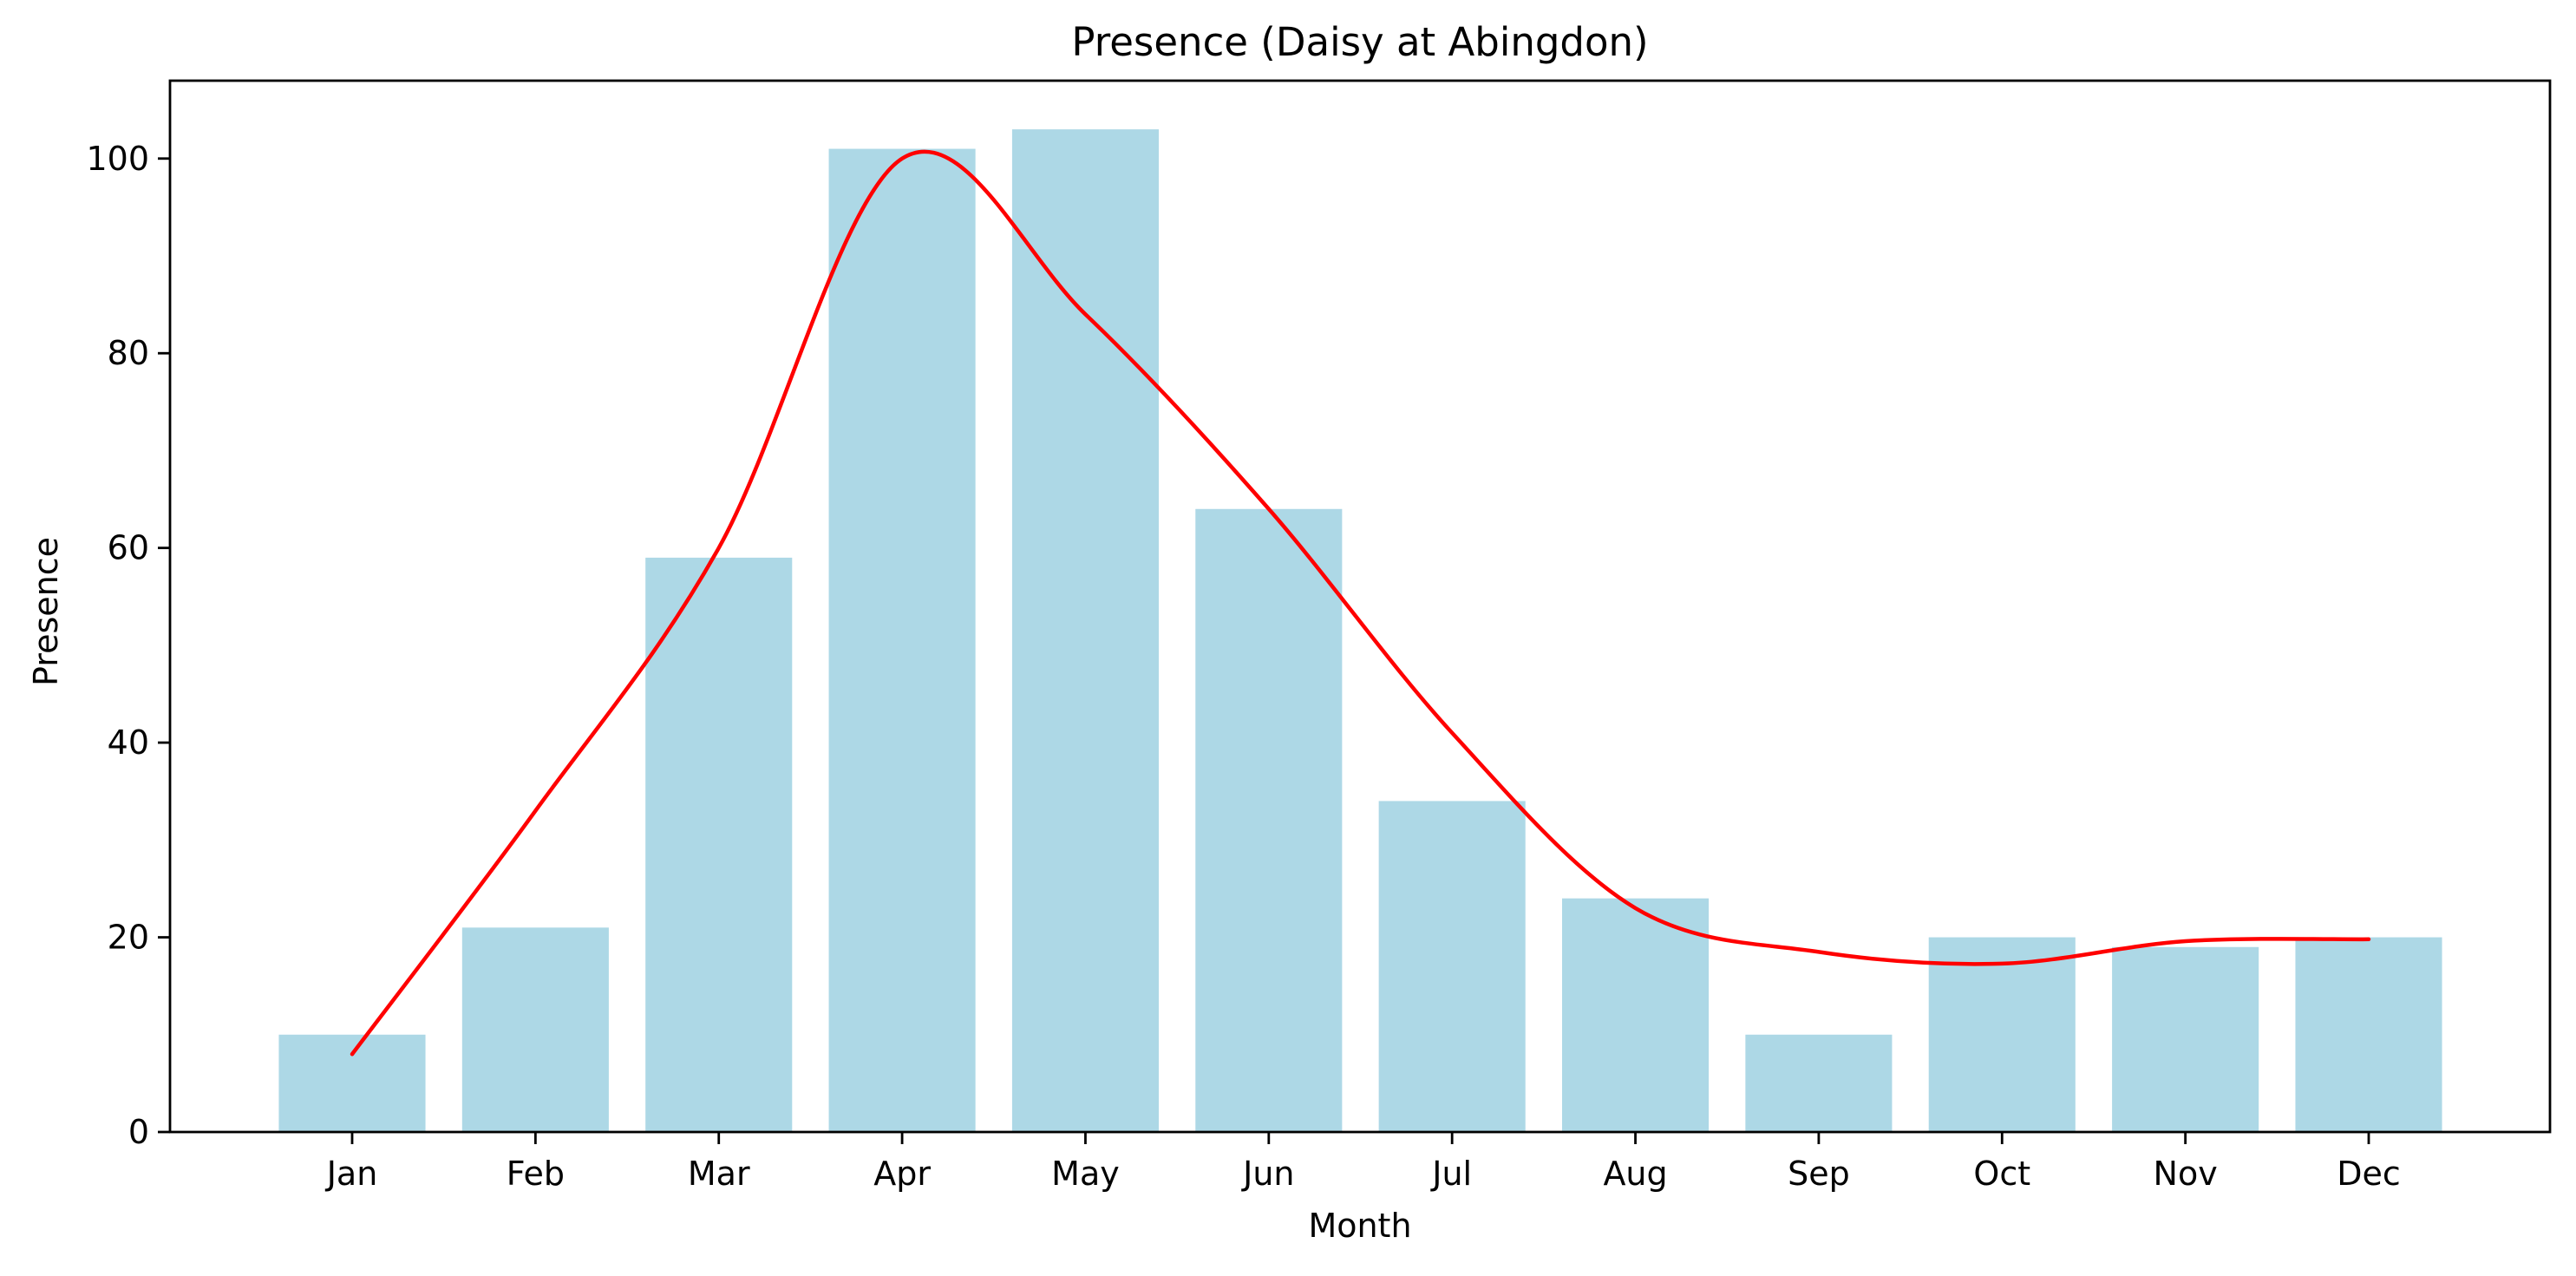  Describe the element at coordinates (2186, 1174) in the screenshot. I see `x-tick-label-nov: Nov` at that location.